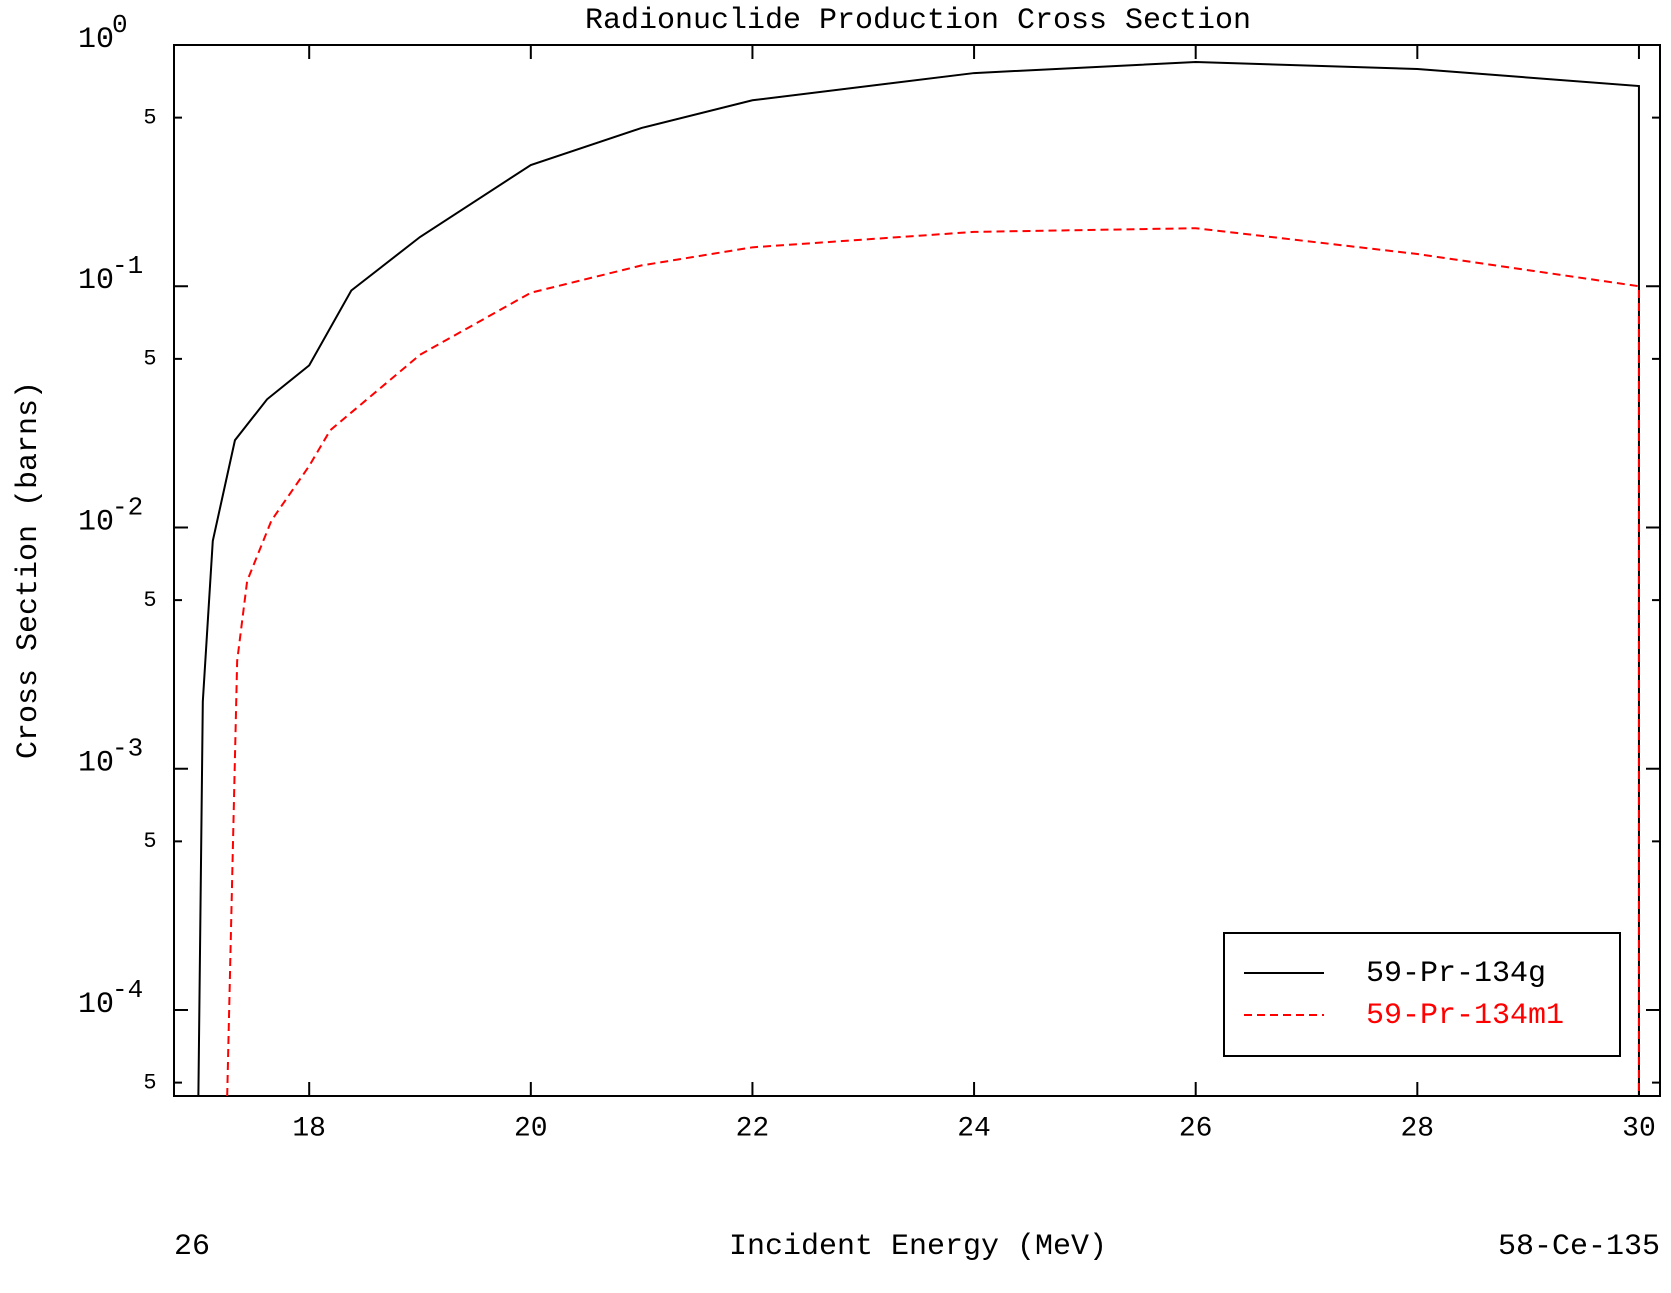  What do you see at coordinates (1196, 1128) in the screenshot?
I see `x-tick-label: 26` at bounding box center [1196, 1128].